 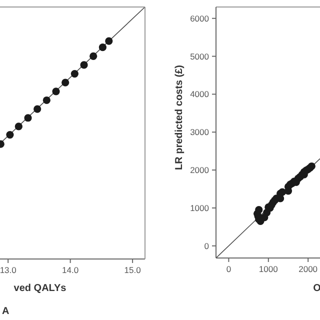 What do you see at coordinates (200, 207) in the screenshot?
I see `y-tick-label: 1000` at bounding box center [200, 207].